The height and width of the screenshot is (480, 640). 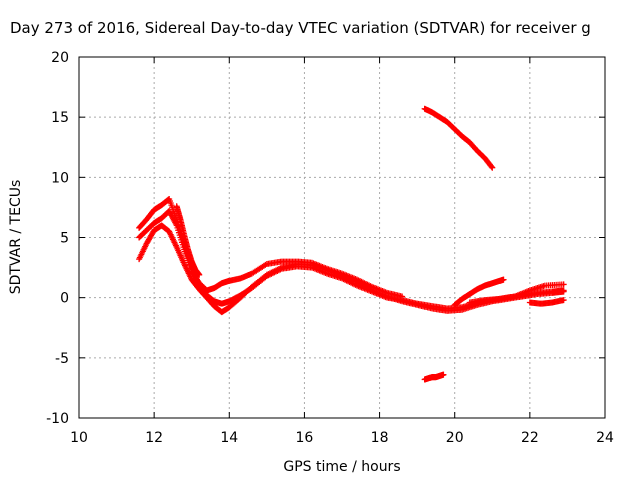 I want to click on y-tick-label: 15, so click(x=60, y=118).